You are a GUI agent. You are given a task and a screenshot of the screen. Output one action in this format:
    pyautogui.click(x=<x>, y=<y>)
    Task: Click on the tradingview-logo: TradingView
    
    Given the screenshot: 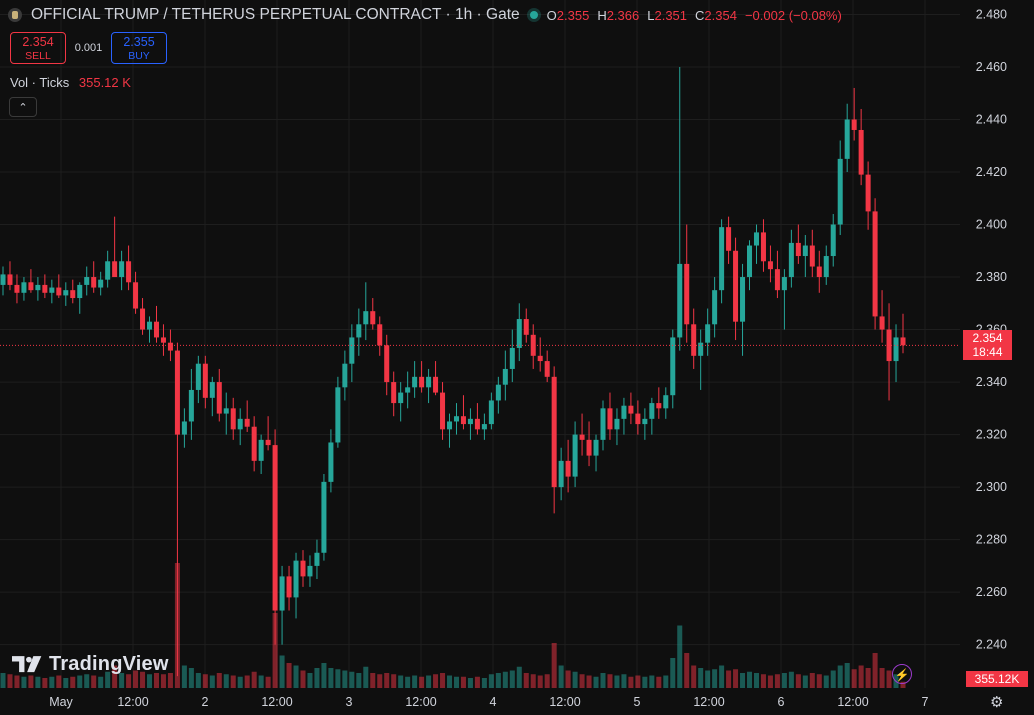 What is the action you would take?
    pyautogui.click(x=90, y=664)
    